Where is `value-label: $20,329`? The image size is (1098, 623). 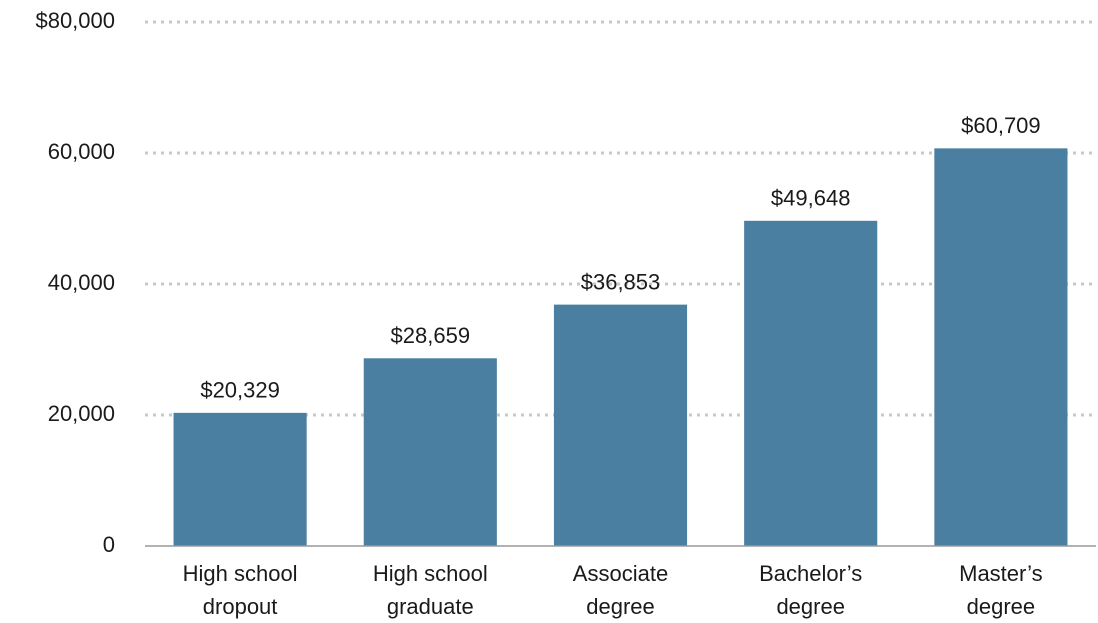 value-label: $20,329 is located at coordinates (240, 390).